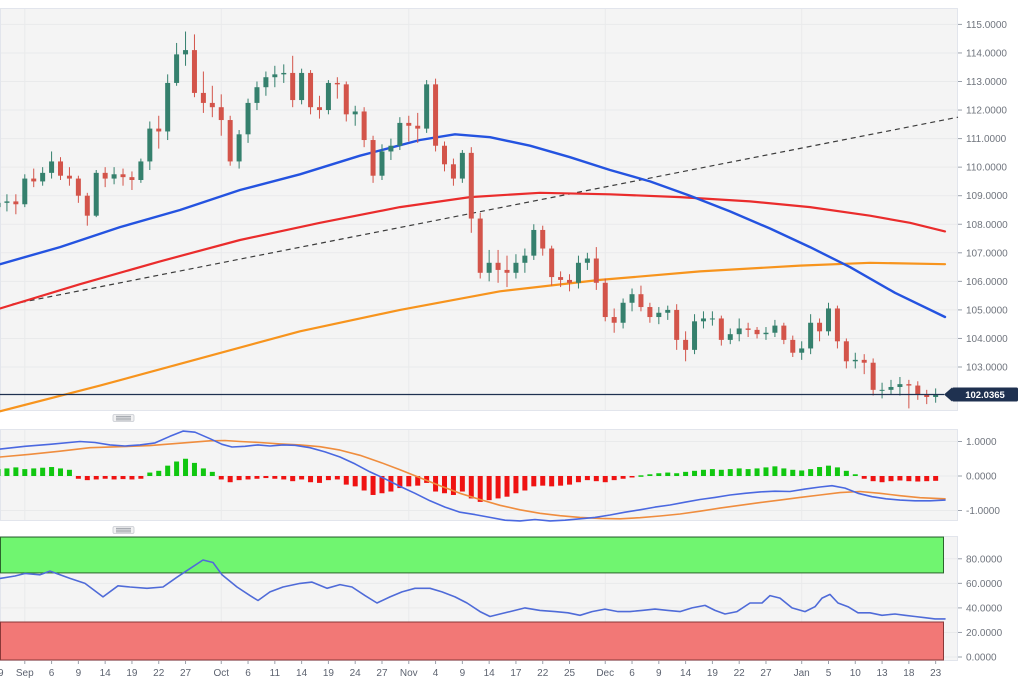  What do you see at coordinates (984, 584) in the screenshot?
I see `price-axis-label: 60.0000` at bounding box center [984, 584].